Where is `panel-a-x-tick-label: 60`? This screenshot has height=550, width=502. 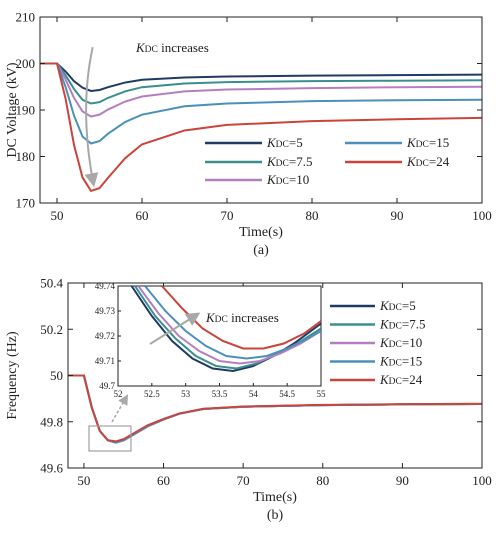
panel-a-x-tick-label: 60 is located at coordinates (142, 215).